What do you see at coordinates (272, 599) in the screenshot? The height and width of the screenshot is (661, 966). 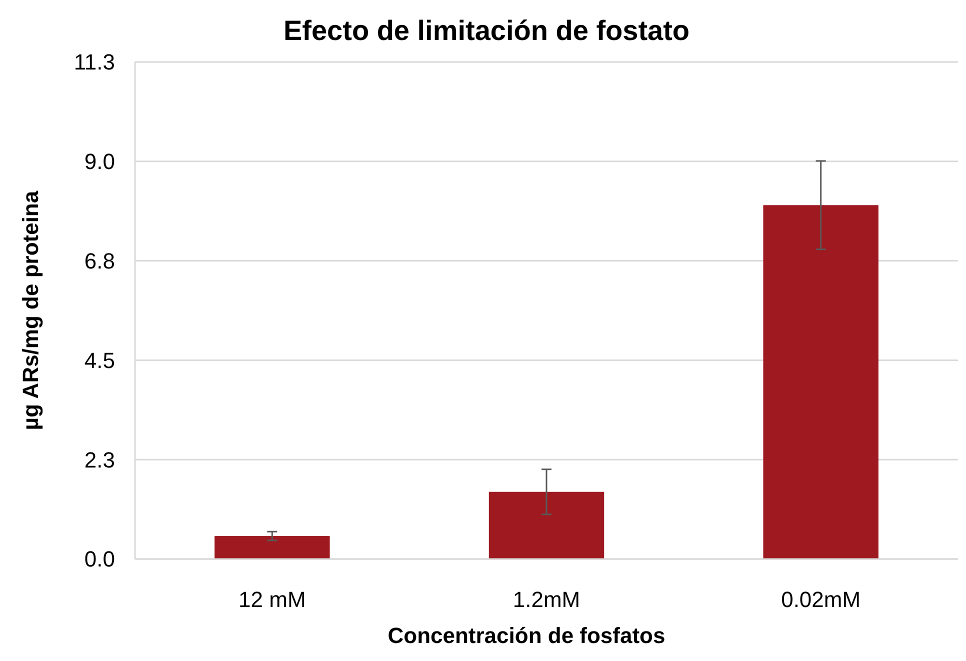 I see `x-tick-label: 12 mM` at bounding box center [272, 599].